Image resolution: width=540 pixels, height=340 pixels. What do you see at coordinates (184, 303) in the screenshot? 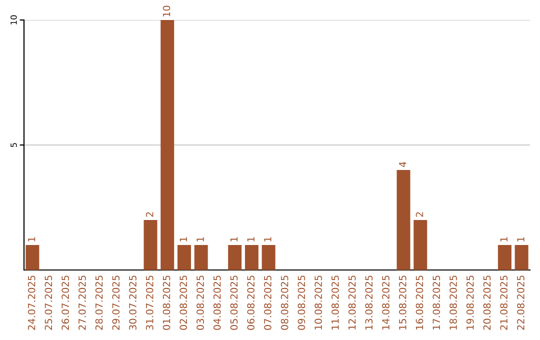
I see `x-tick-label: 02.08.2025` at bounding box center [184, 303].